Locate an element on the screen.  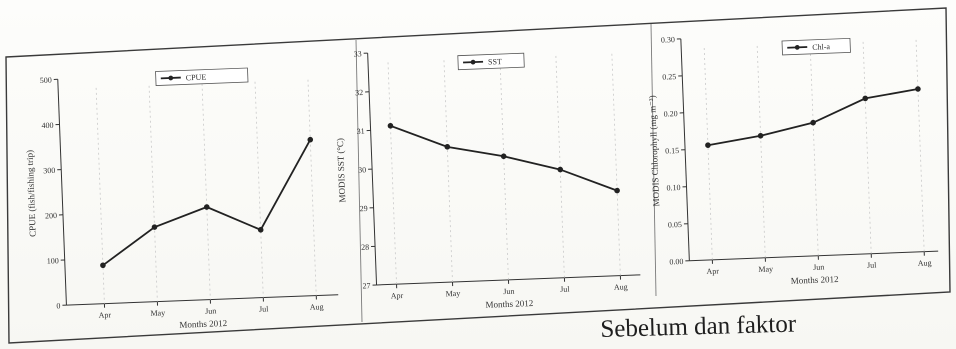
y-tick-label: 100 is located at coordinates (53, 260).